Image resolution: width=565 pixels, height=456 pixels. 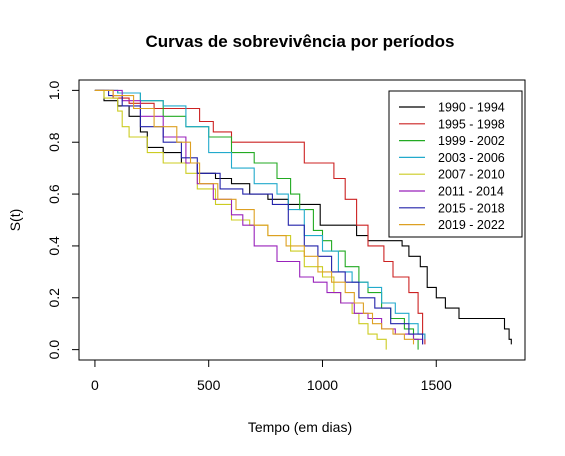 What do you see at coordinates (63, 220) in the screenshot?
I see `y-axis: 0.0 0.2 0.4 0.6 0.8 1.0` at bounding box center [63, 220].